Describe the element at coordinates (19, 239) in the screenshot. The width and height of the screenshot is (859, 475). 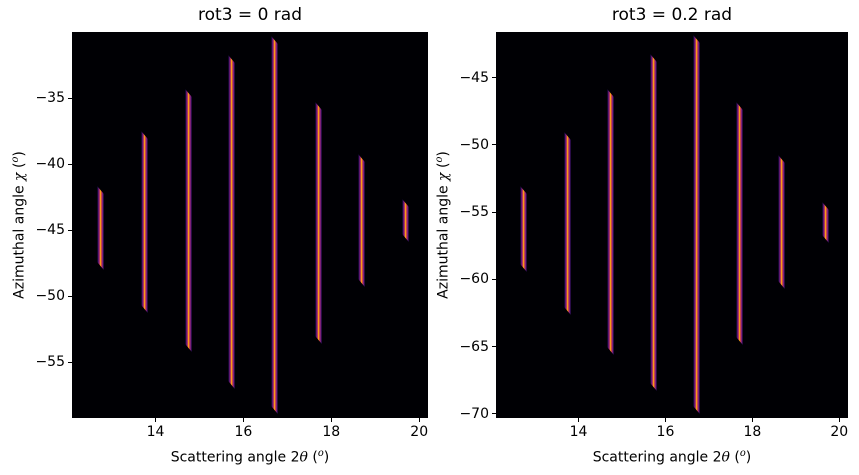
I see `y-axis-label-text: Azimuthal angle` at that location.